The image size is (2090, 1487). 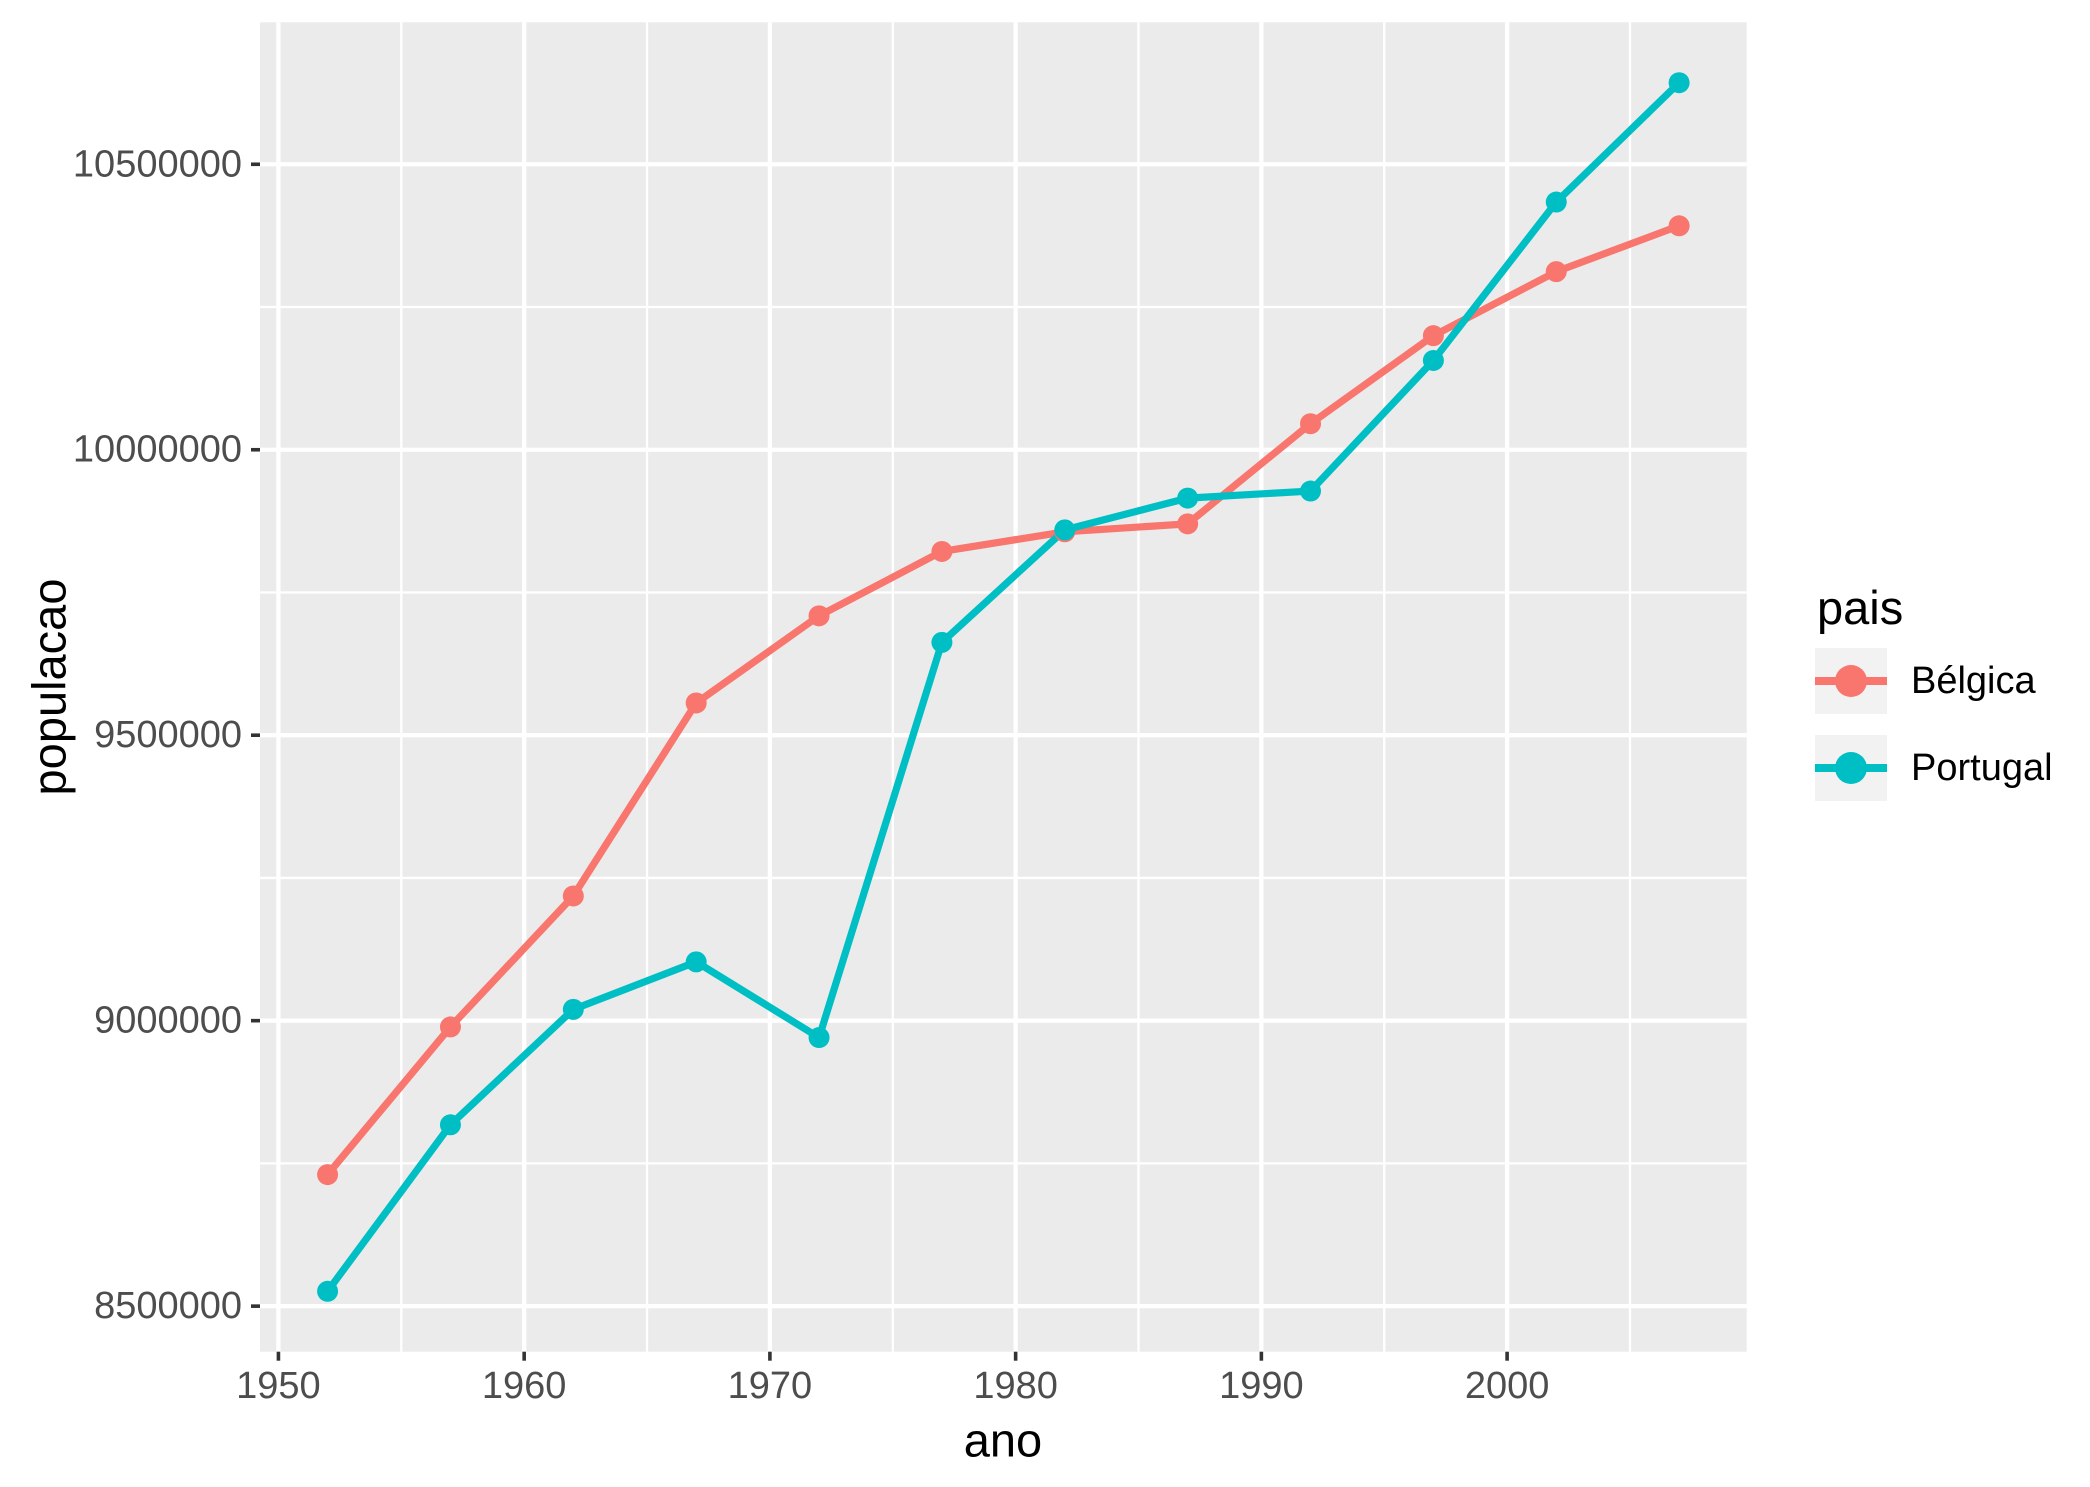 What do you see at coordinates (168, 735) in the screenshot?
I see `y-tick-label: 9500000` at bounding box center [168, 735].